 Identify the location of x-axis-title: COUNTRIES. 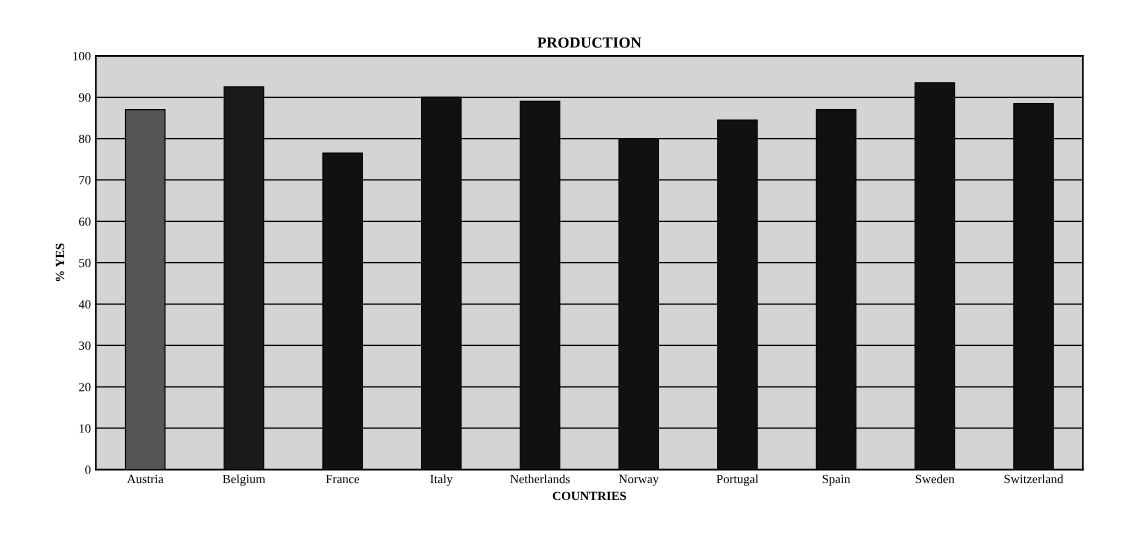
(589, 496).